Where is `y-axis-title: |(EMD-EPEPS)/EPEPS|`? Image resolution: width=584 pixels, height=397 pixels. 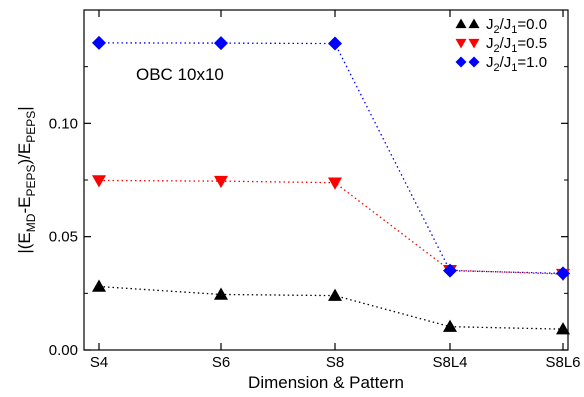
y-axis-title: |(EMD-EPEPS)/EPEPS| is located at coordinates (26, 179).